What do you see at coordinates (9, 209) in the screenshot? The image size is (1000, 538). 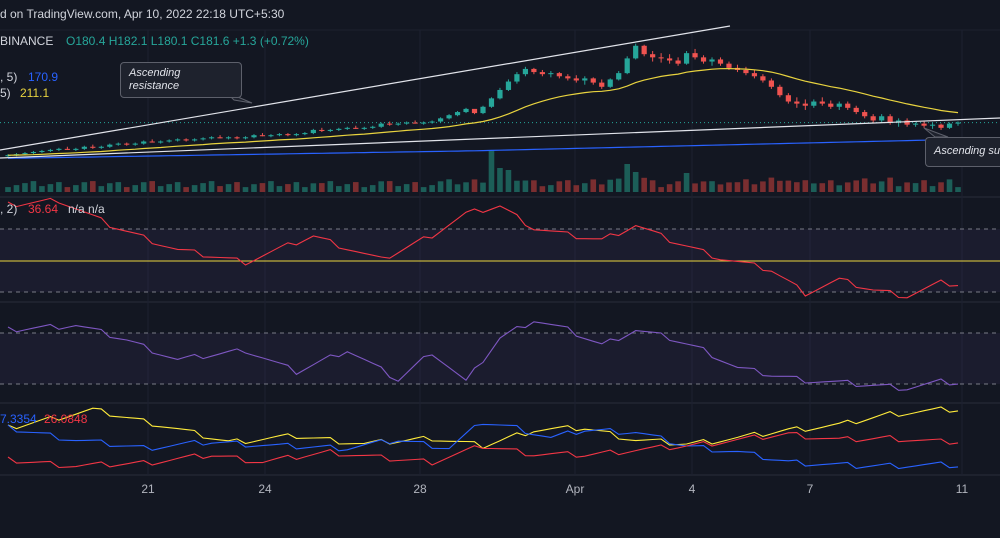 I see `rsi-label: , 2)` at bounding box center [9, 209].